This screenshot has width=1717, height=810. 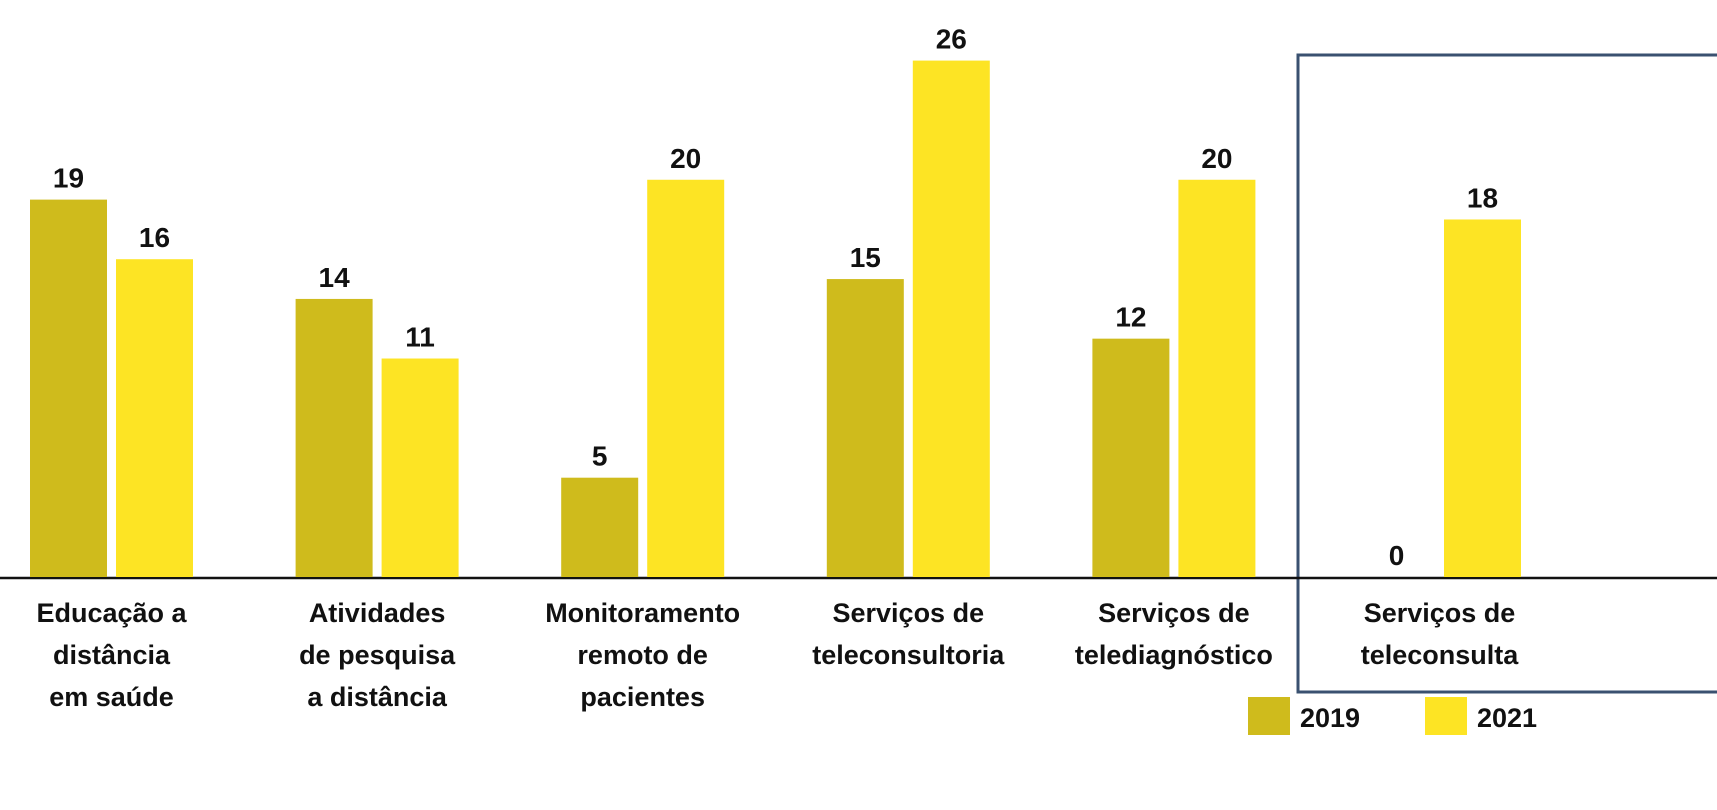 What do you see at coordinates (951, 39) in the screenshot?
I see `value-label: 26` at bounding box center [951, 39].